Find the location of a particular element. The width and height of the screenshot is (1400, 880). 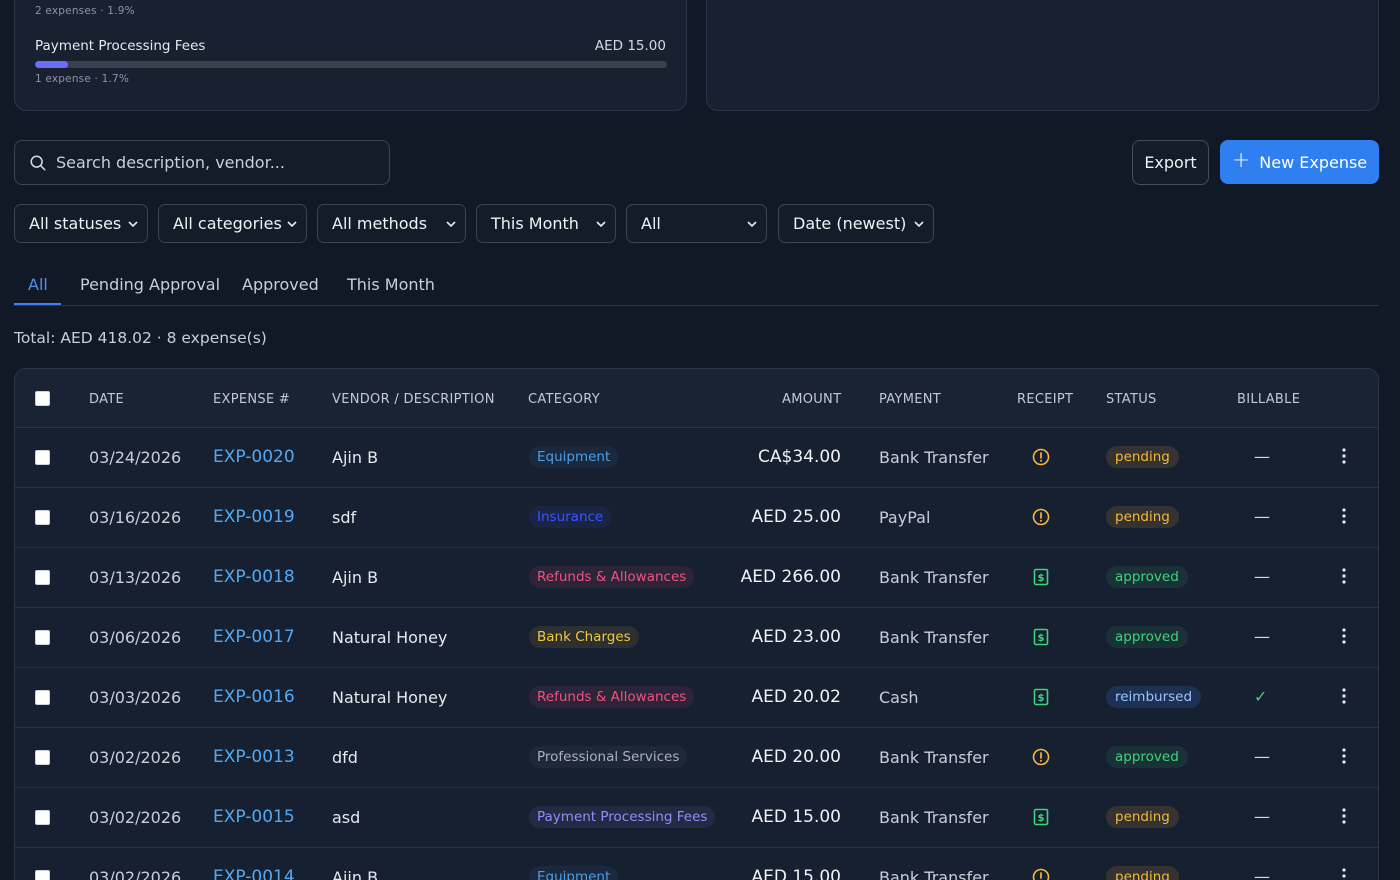

sort-select: Date (newest) is located at coordinates (856, 223).